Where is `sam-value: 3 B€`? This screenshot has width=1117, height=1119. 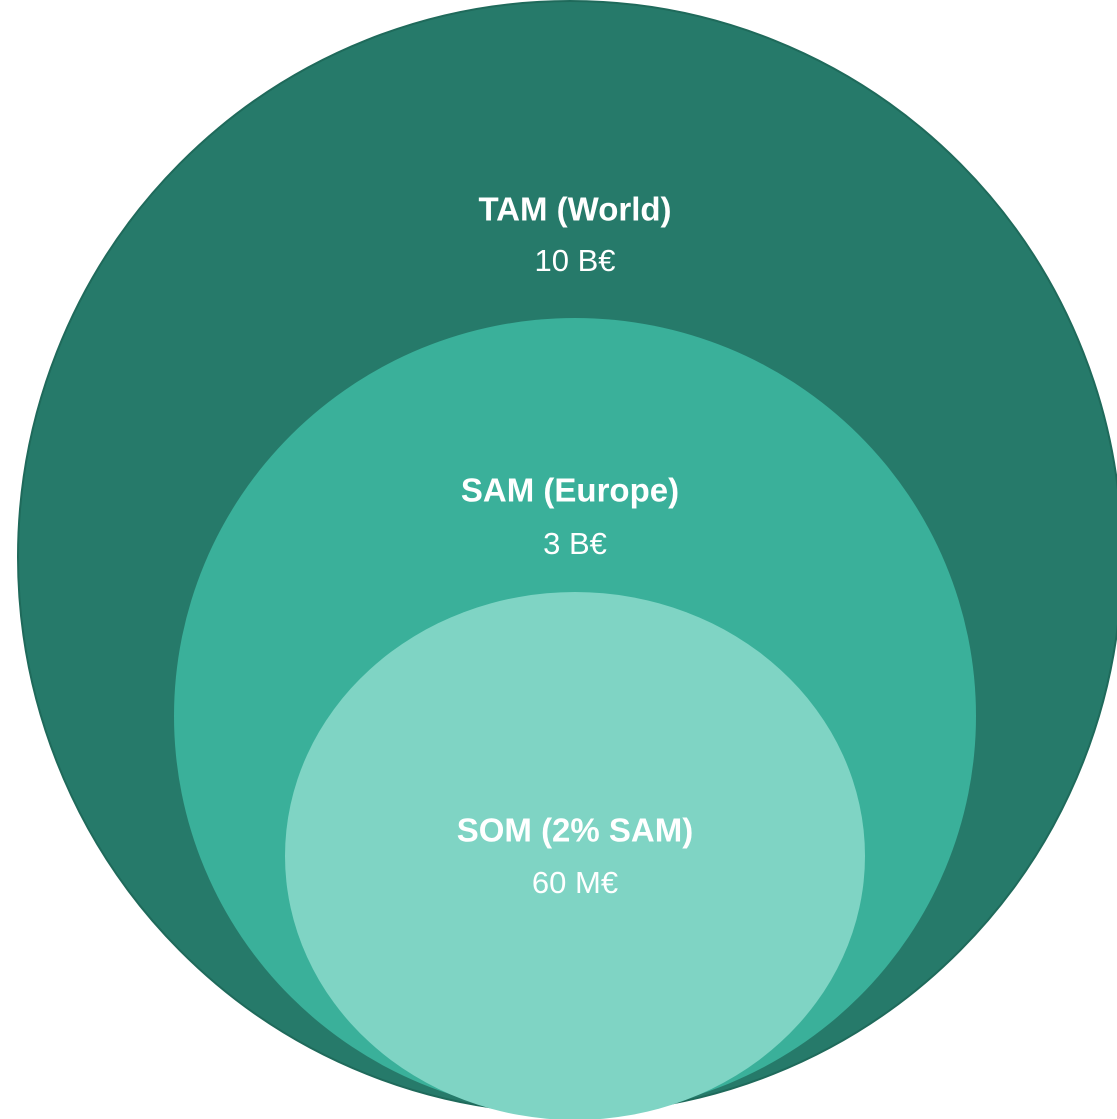
sam-value: 3 B€ is located at coordinates (575, 543).